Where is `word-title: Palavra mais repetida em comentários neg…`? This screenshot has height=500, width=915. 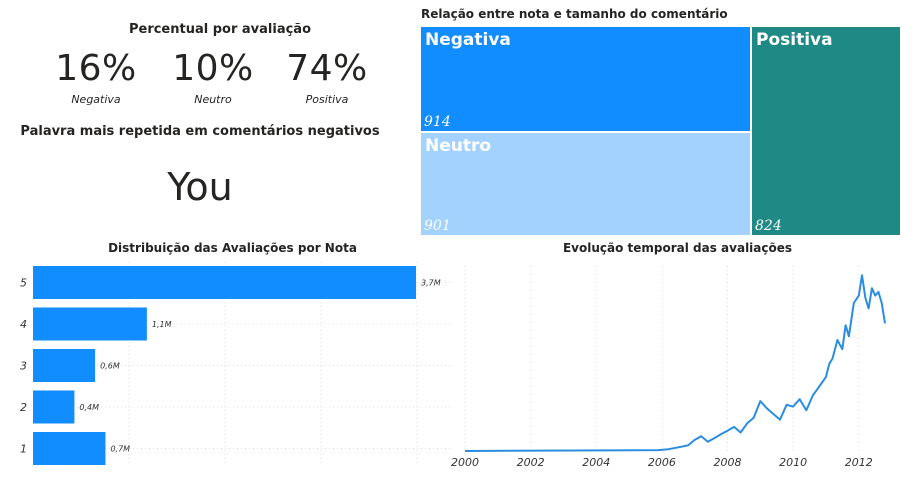
word-title: Palavra mais repetida em comentários neg… is located at coordinates (200, 131).